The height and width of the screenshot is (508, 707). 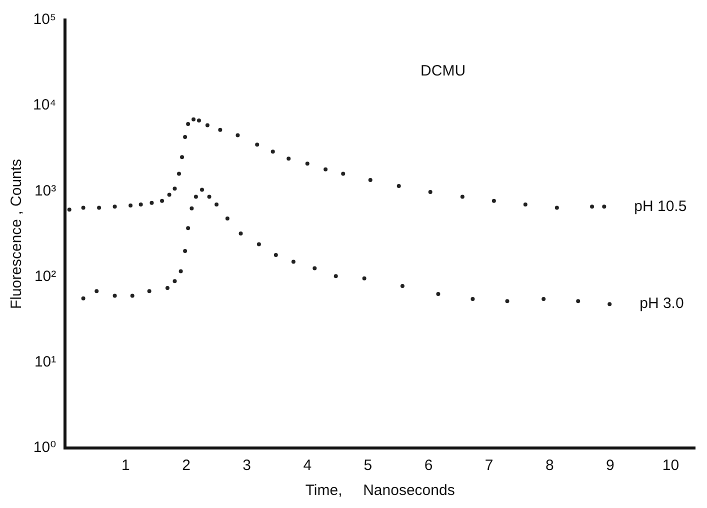 What do you see at coordinates (428, 465) in the screenshot?
I see `x-tick-label: 6` at bounding box center [428, 465].